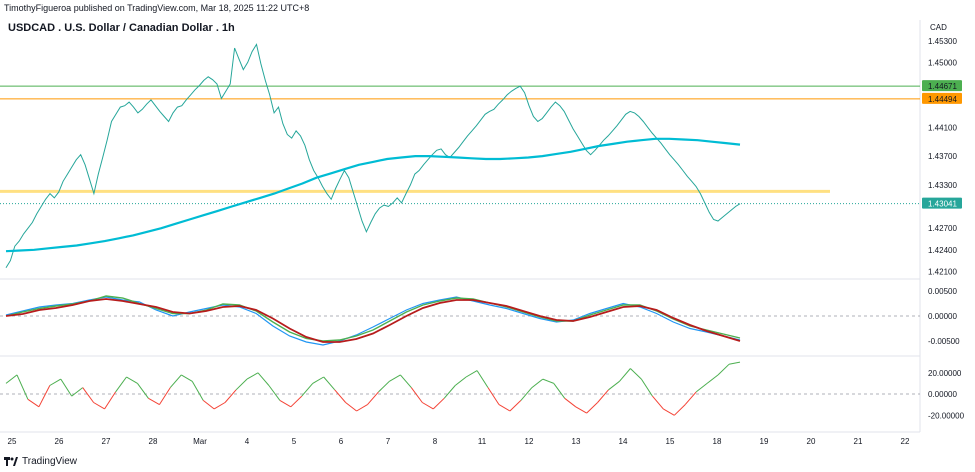  What do you see at coordinates (482, 441) in the screenshot?
I see `x-tick-label: 11` at bounding box center [482, 441].